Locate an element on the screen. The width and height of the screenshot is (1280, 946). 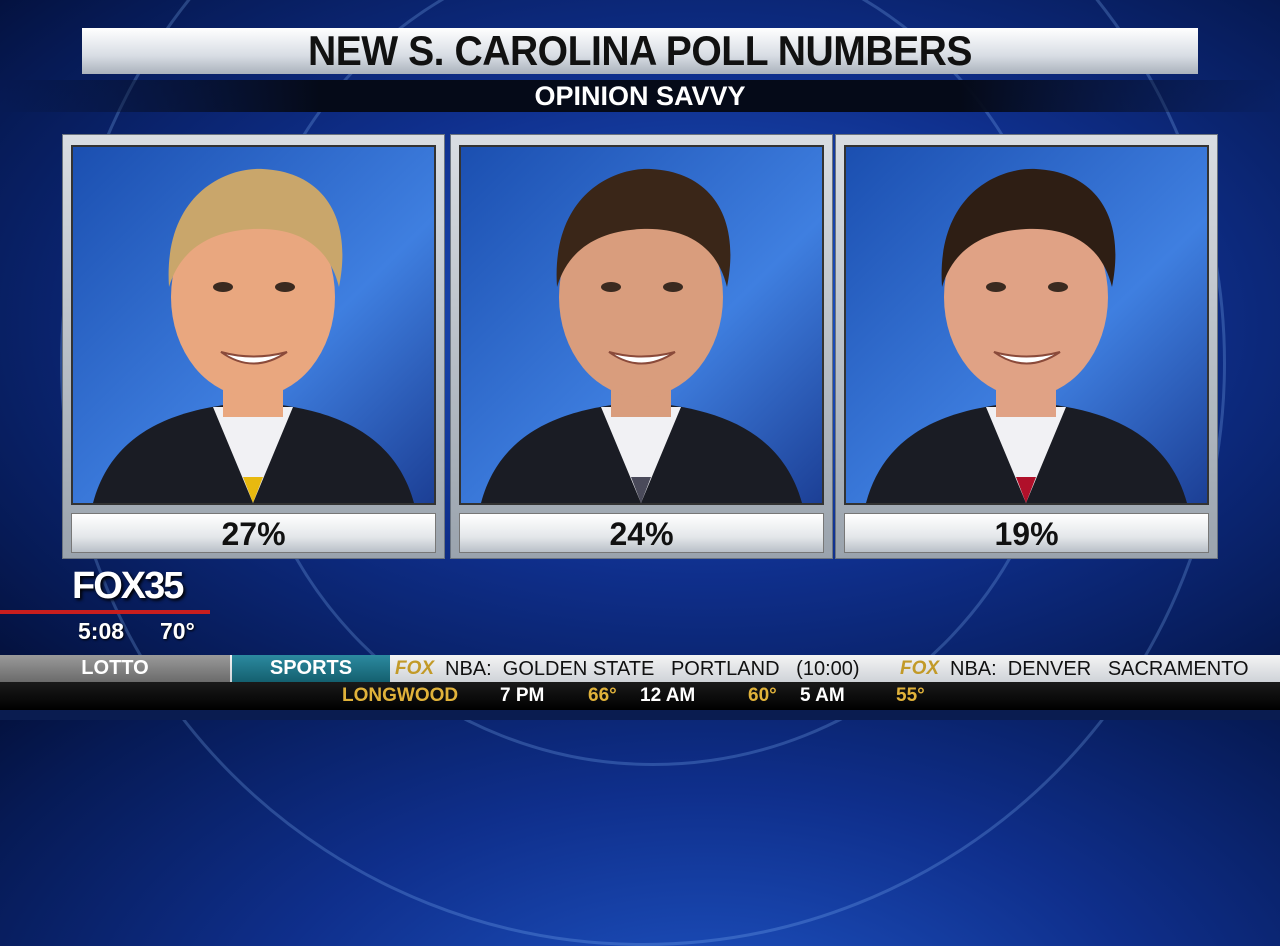
weather-row is located at coordinates (640, 696).